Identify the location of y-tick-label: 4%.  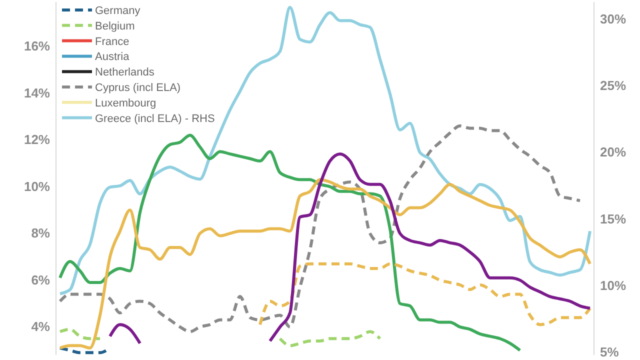
(40, 326).